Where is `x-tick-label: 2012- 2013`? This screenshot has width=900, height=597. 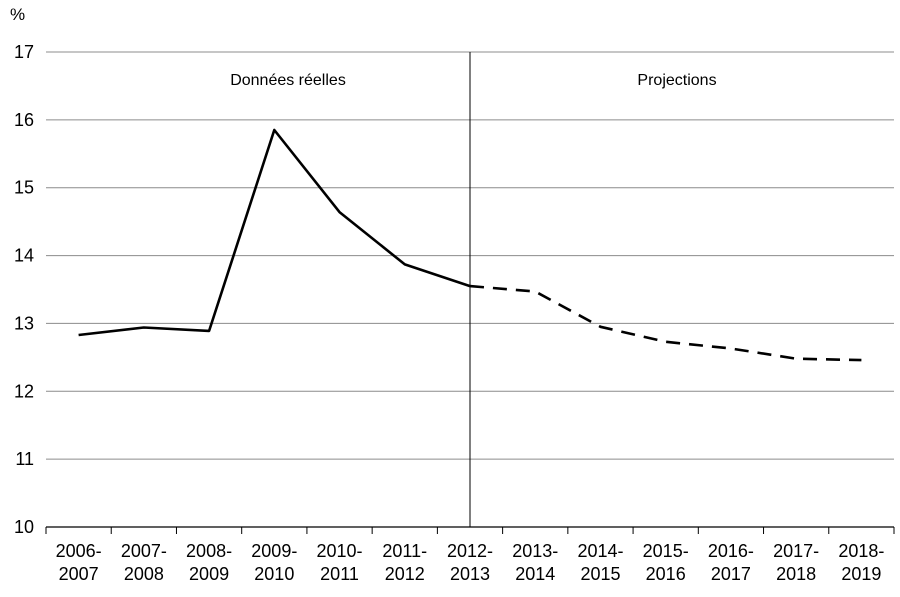
x-tick-label: 2012- 2013 is located at coordinates (470, 562).